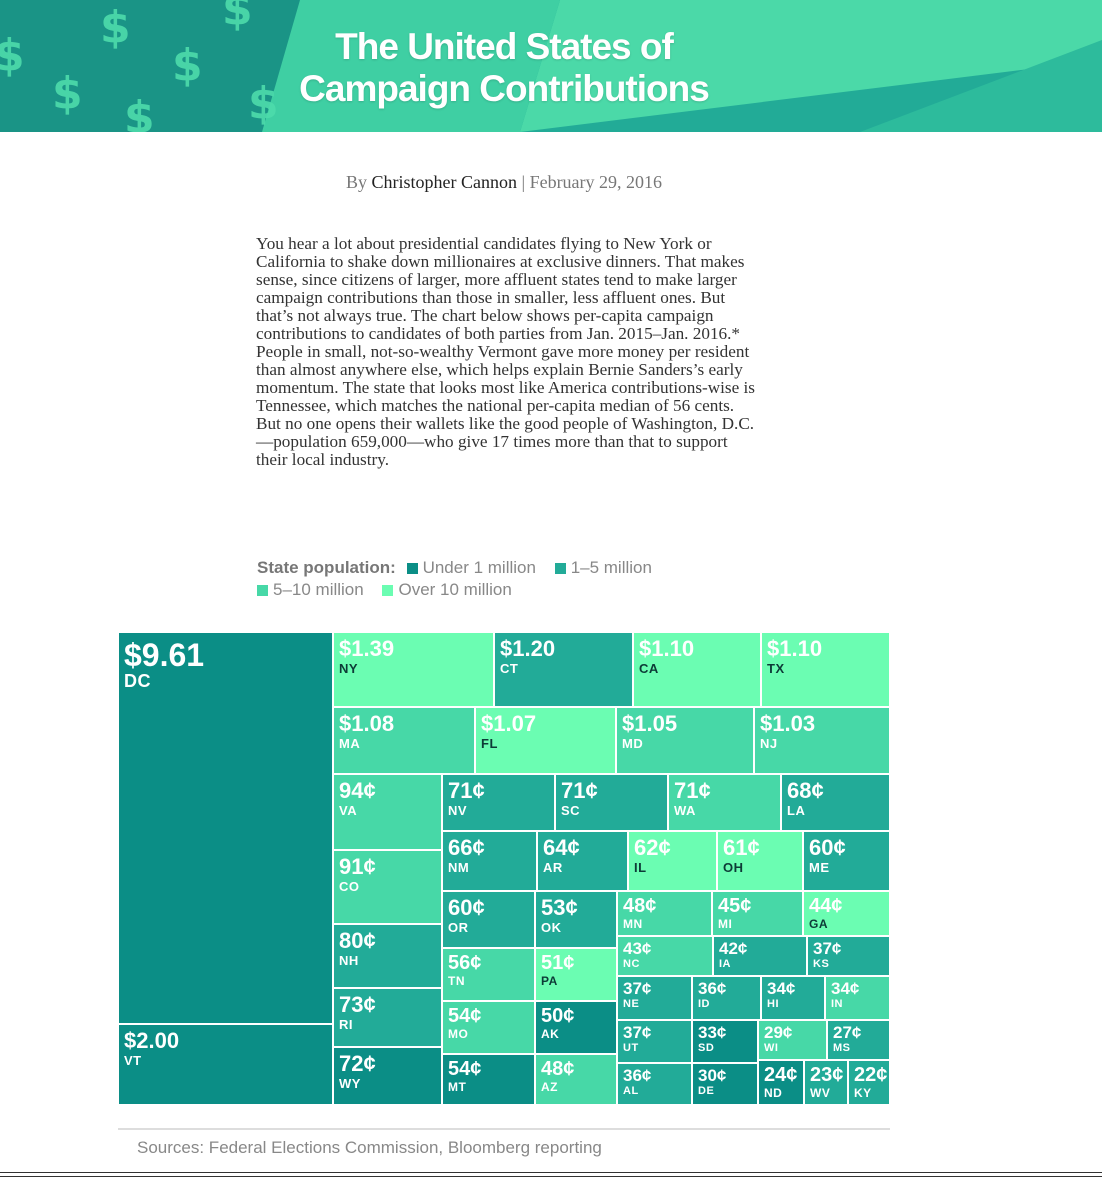  What do you see at coordinates (650, 723) in the screenshot?
I see `cell-value-label: $1.05` at bounding box center [650, 723].